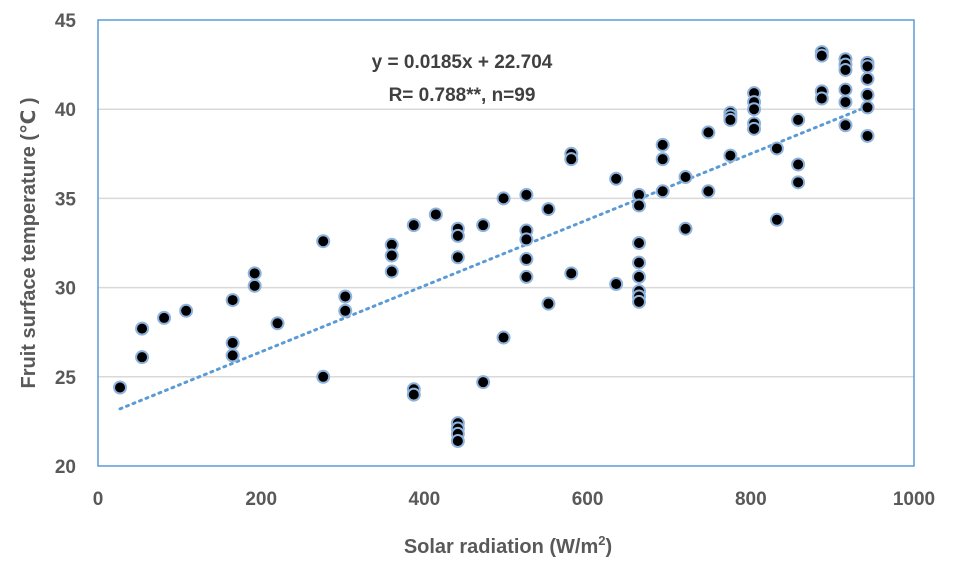 The image size is (954, 564). Describe the element at coordinates (29, 243) in the screenshot. I see `y-axis-title: Fruit surface temperature (℃ )` at that location.